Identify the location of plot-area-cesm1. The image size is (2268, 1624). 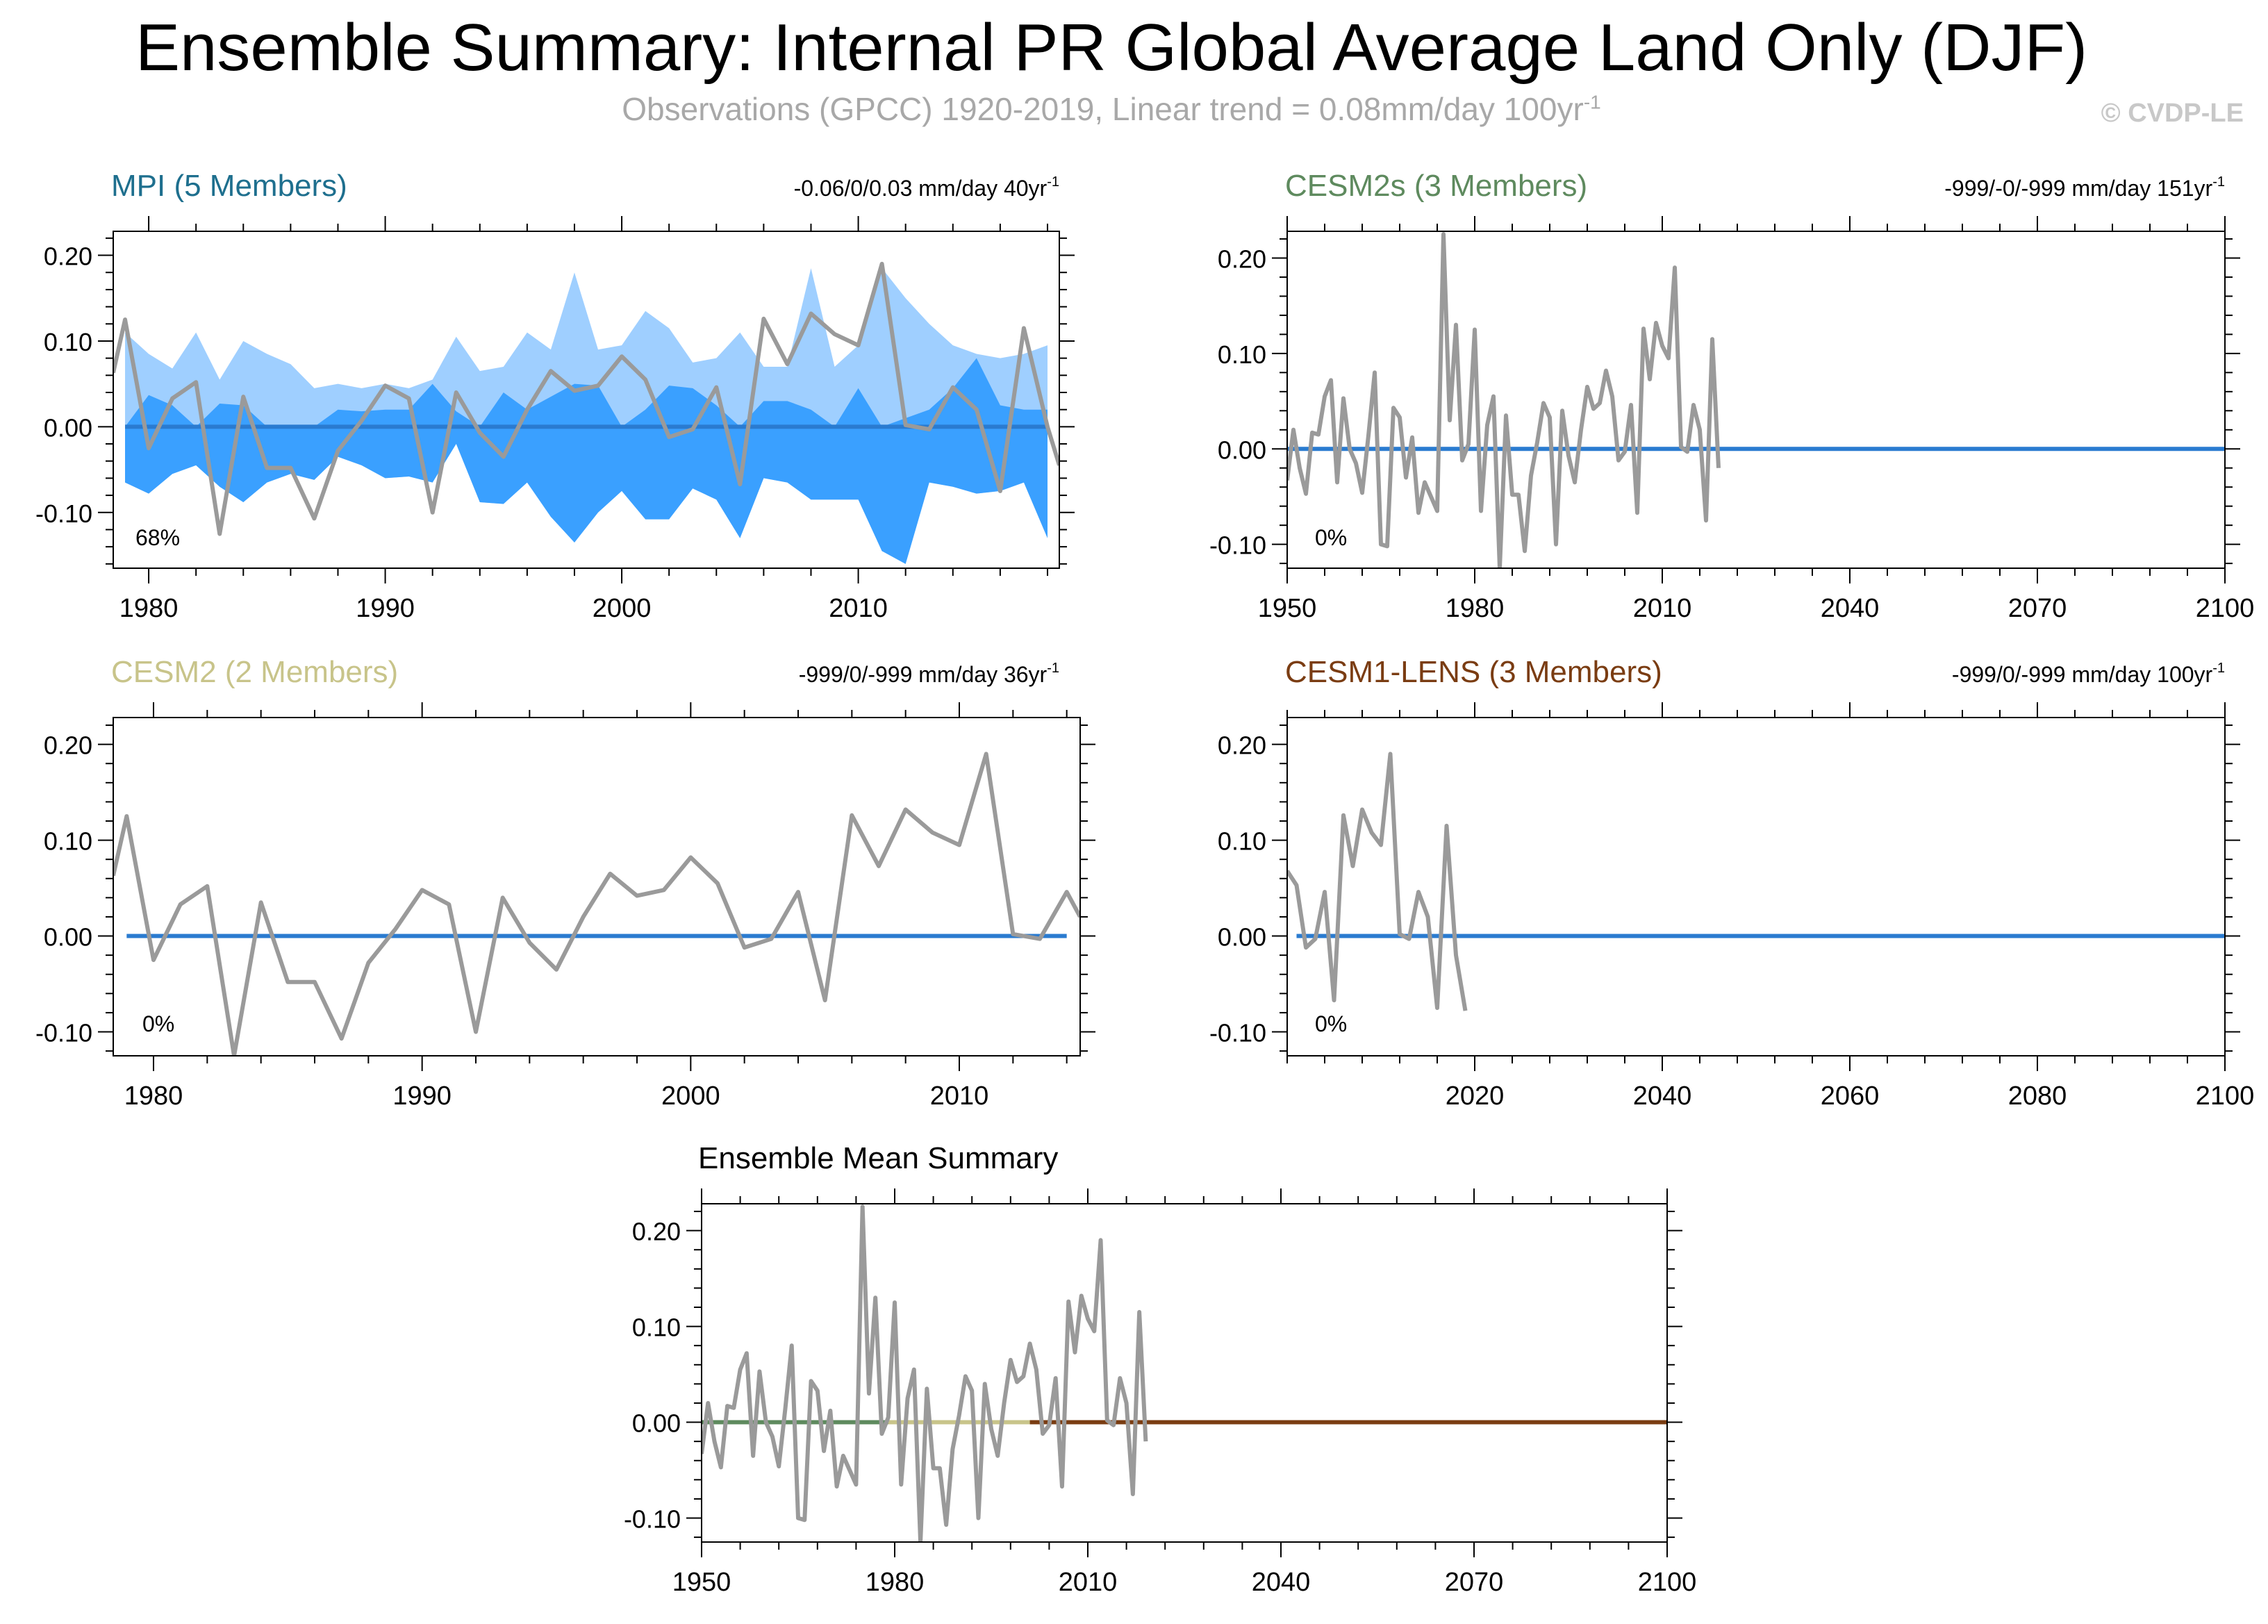
(1756, 881).